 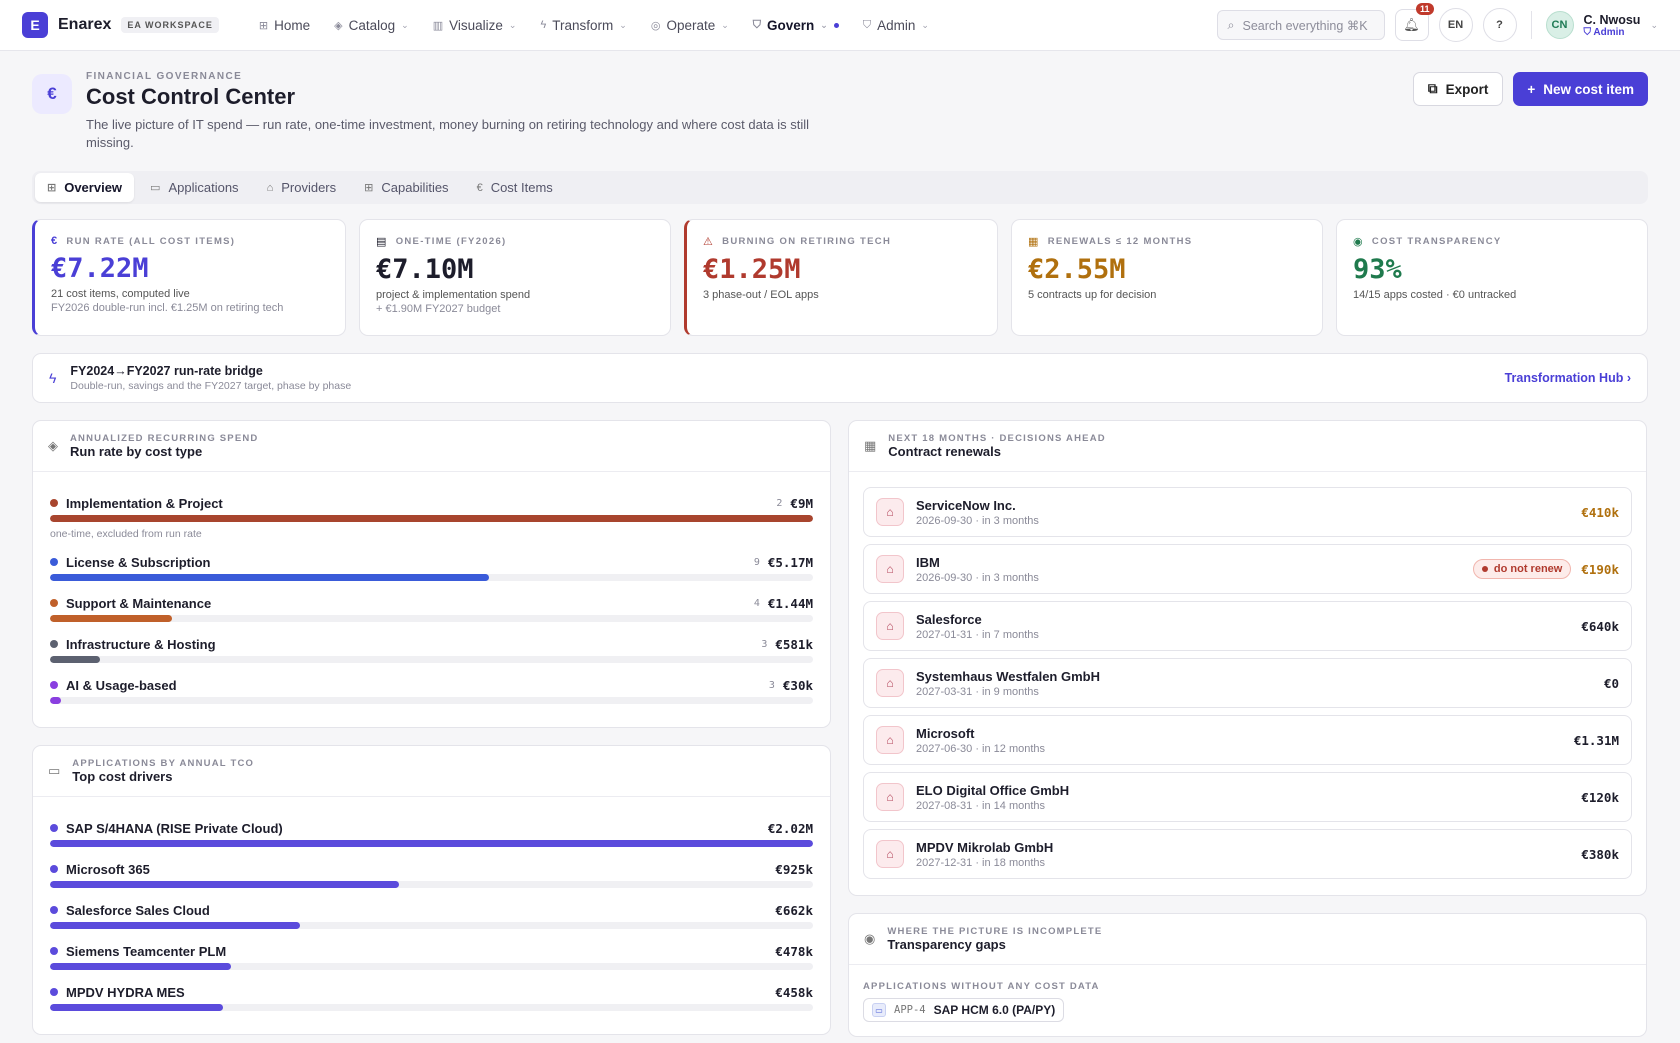 I want to click on kpi-subtitle: 21 cost items, computed live, so click(x=120, y=294).